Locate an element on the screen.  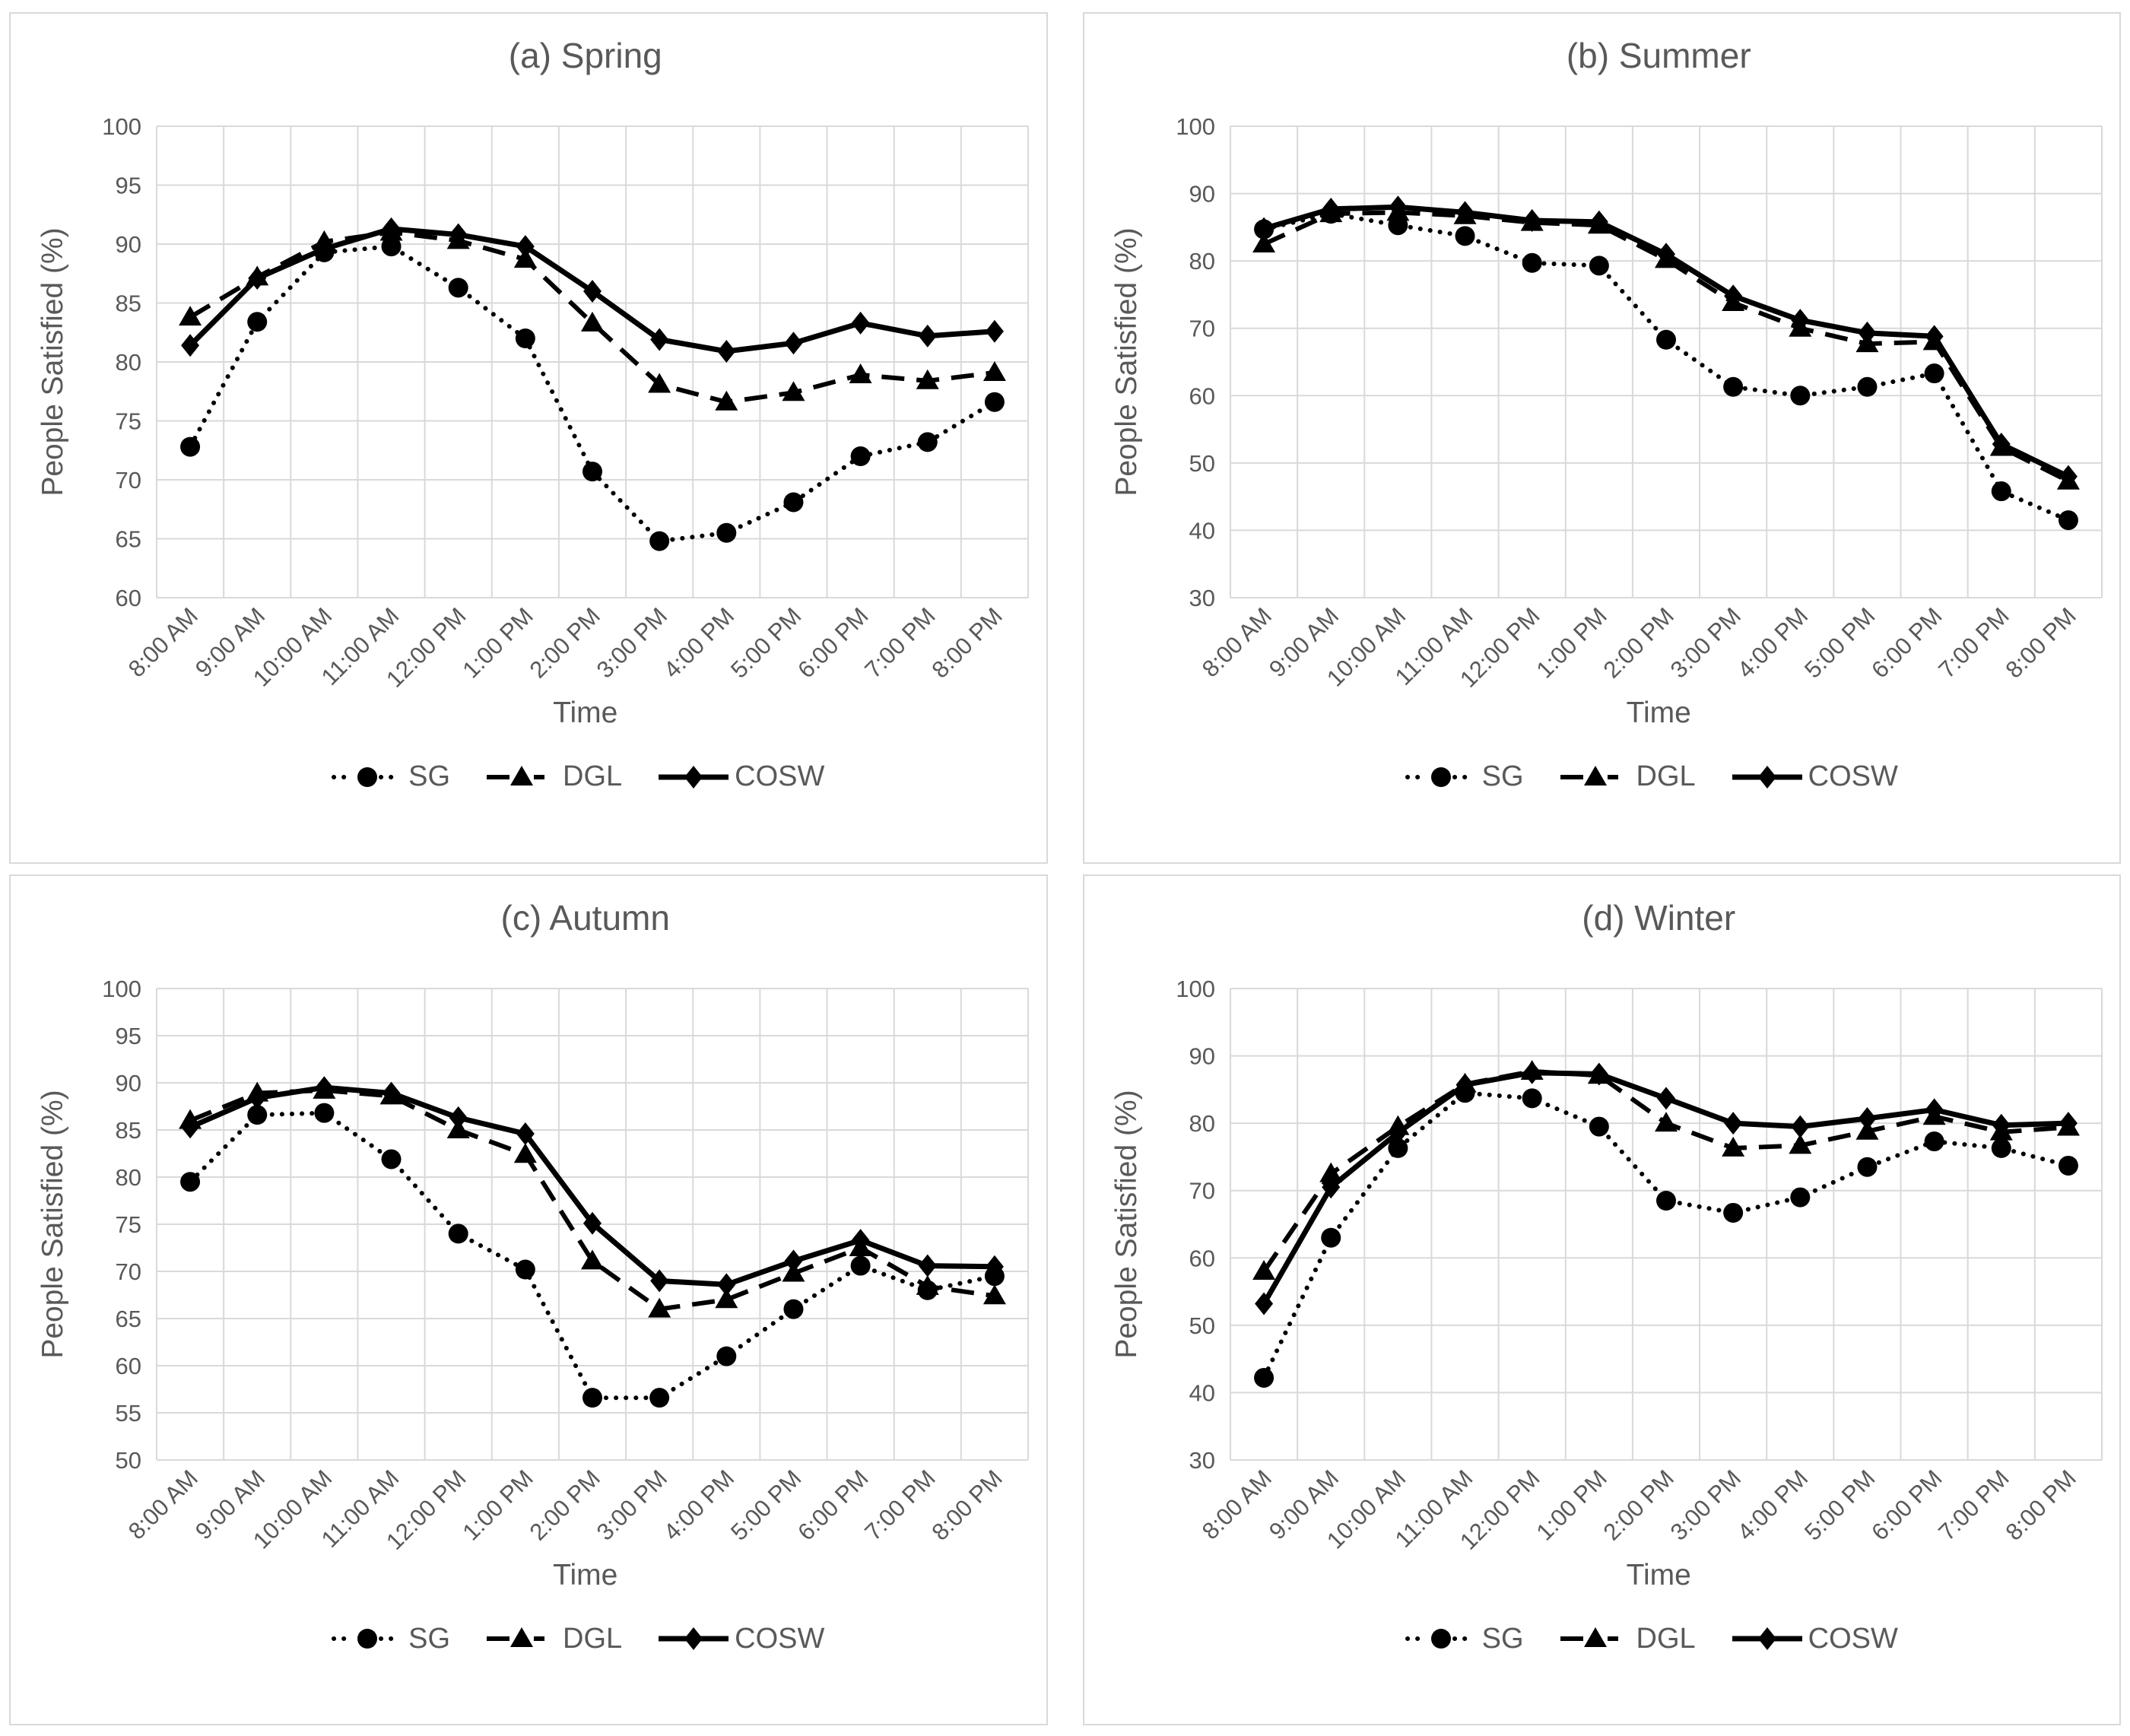
y-tick-label: 70 is located at coordinates (1201, 1190).